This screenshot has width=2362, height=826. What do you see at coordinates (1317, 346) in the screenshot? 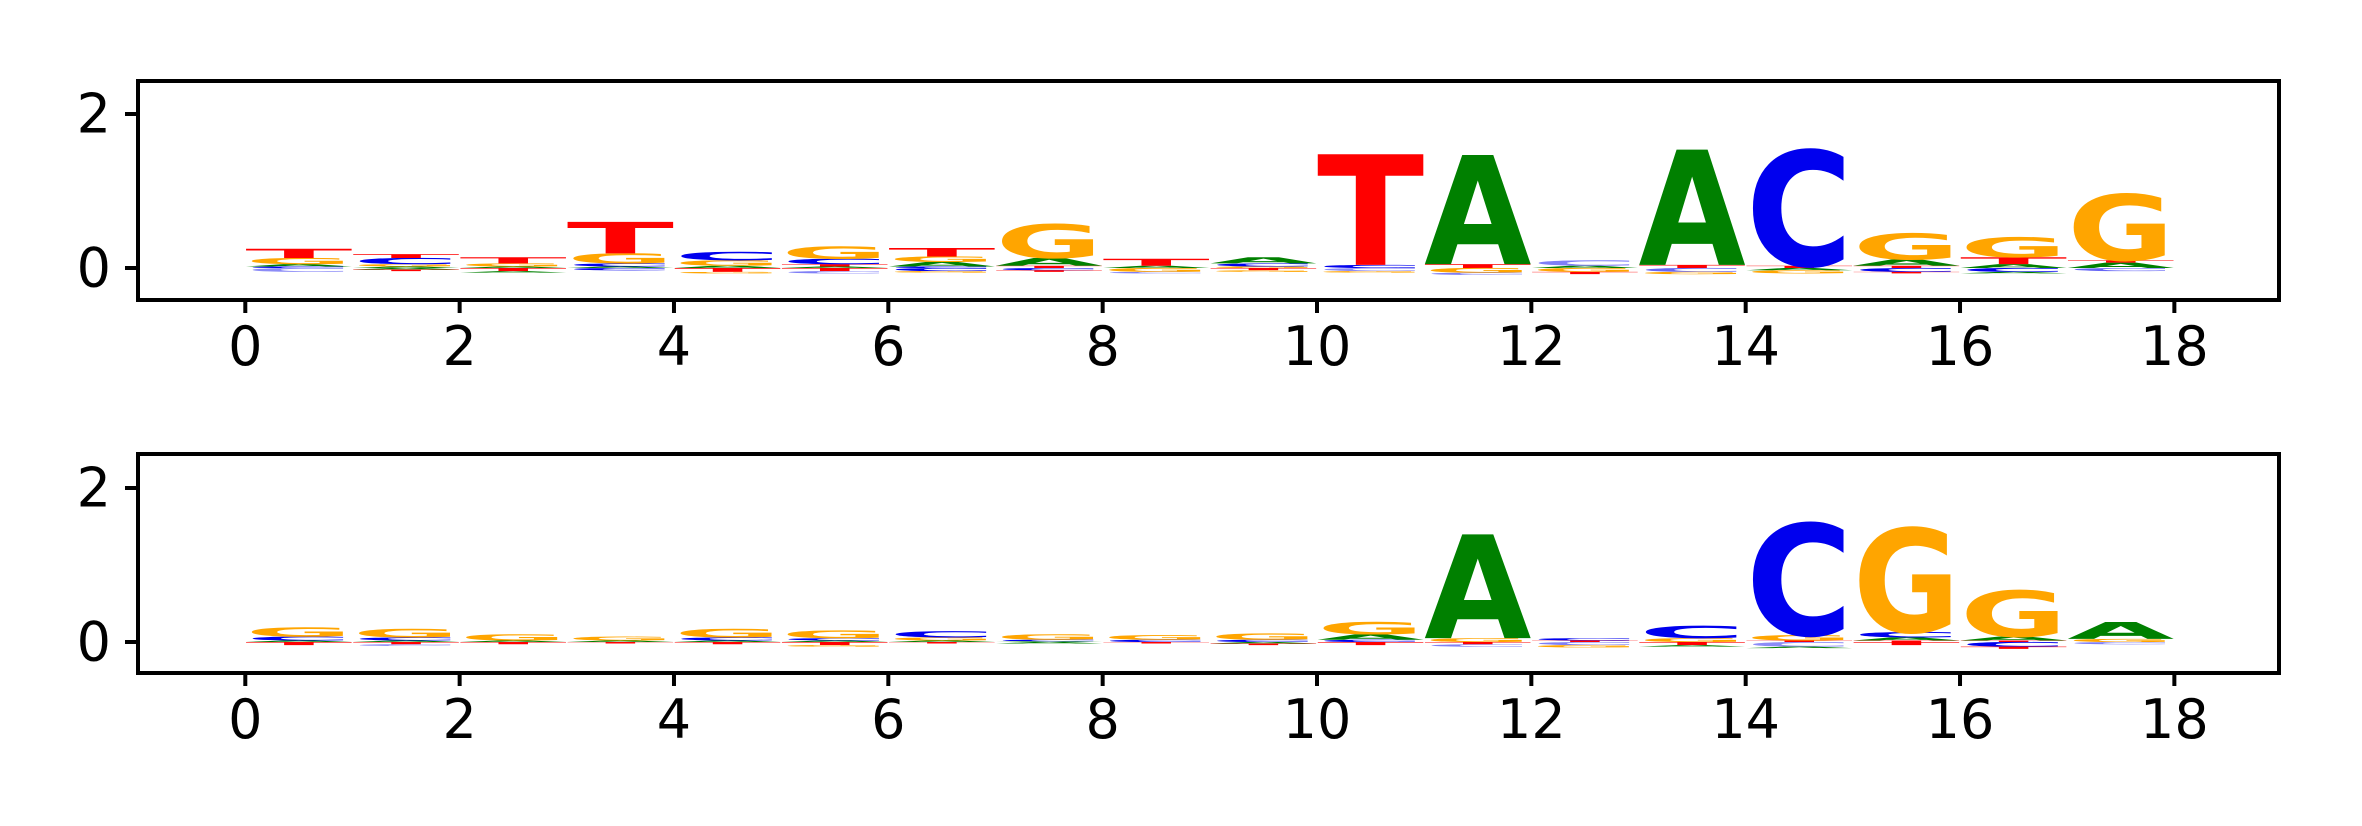
I see `x-tick-label: 10` at bounding box center [1317, 346].